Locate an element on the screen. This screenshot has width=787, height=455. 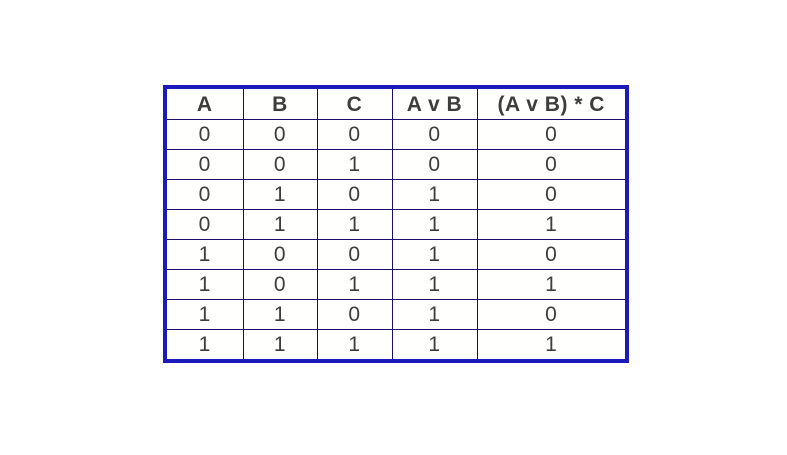
column-header: C is located at coordinates (354, 103).